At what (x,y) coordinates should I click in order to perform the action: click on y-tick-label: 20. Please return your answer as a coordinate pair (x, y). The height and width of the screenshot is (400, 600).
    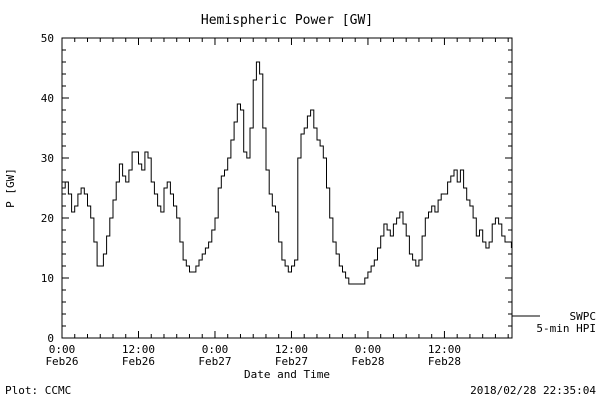
    Looking at the image, I should click on (47, 218).